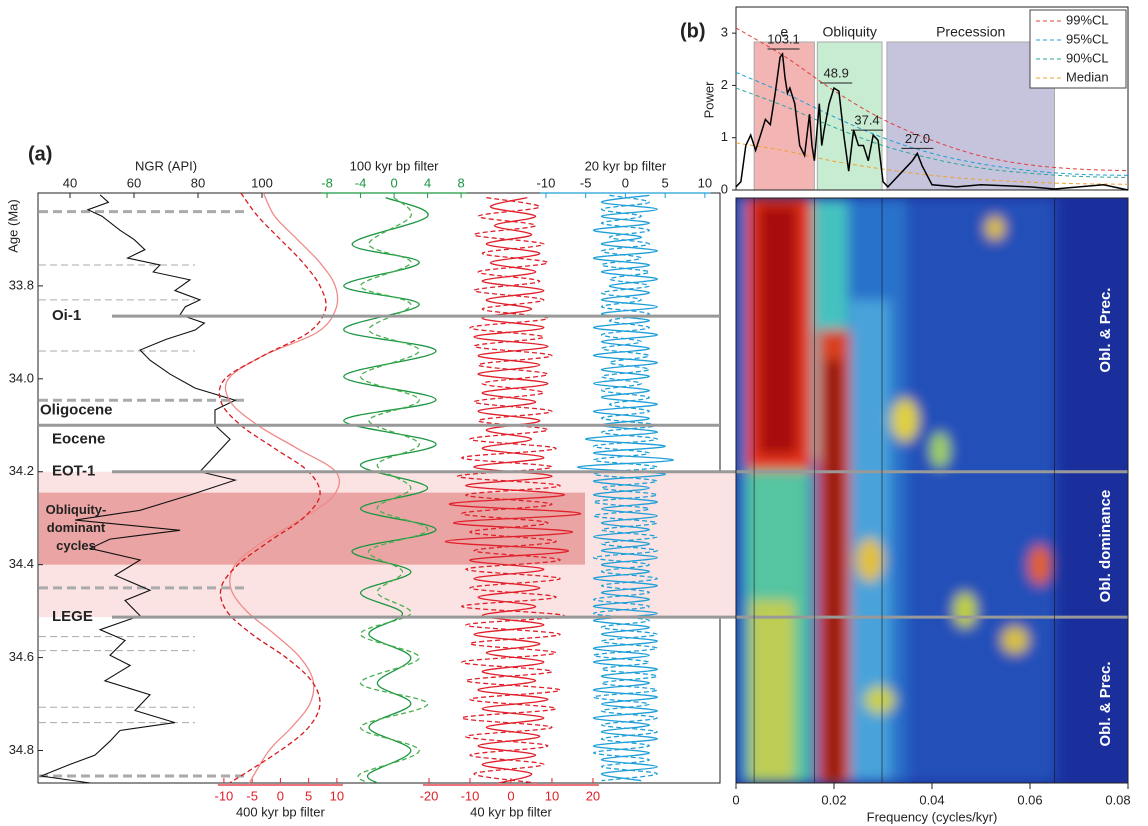 The image size is (1148, 826). Describe the element at coordinates (724, 84) in the screenshot. I see `y-tick-label: 2` at that location.